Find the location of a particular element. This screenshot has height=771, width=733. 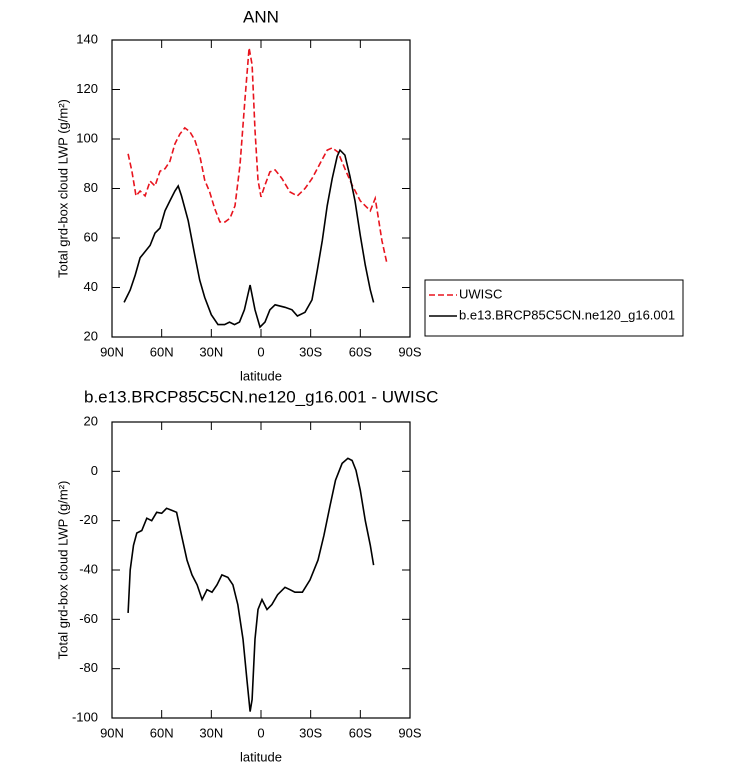

chart-title: b.e13.BRCP85C5CN.ne120_g16.001 - UWISC is located at coordinates (261, 396).